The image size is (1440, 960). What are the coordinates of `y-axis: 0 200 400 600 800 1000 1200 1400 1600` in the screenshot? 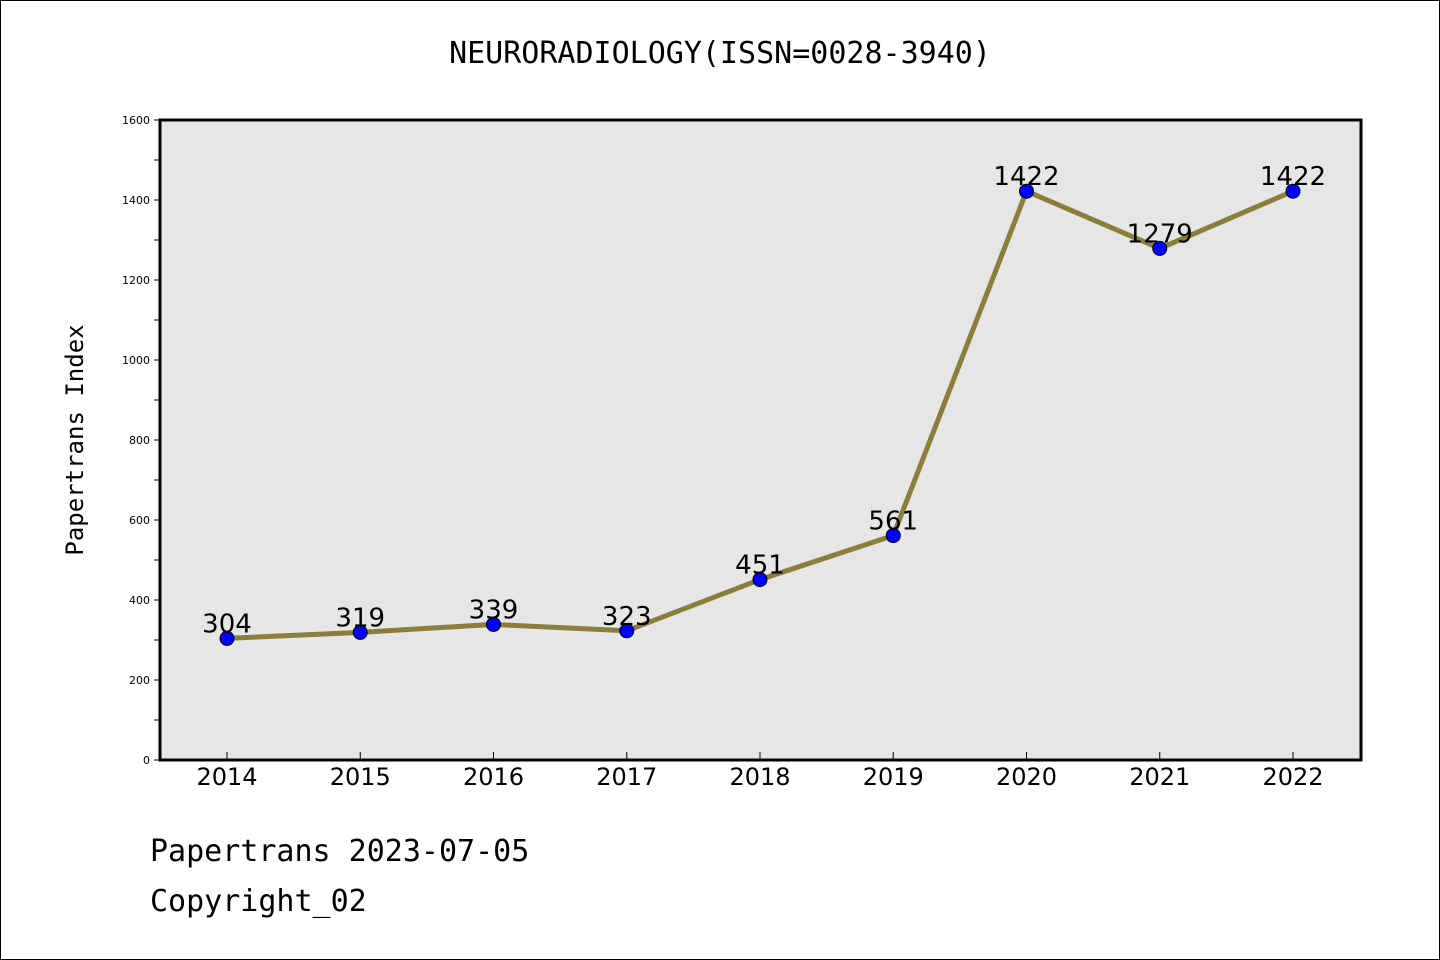 It's located at (141, 440).